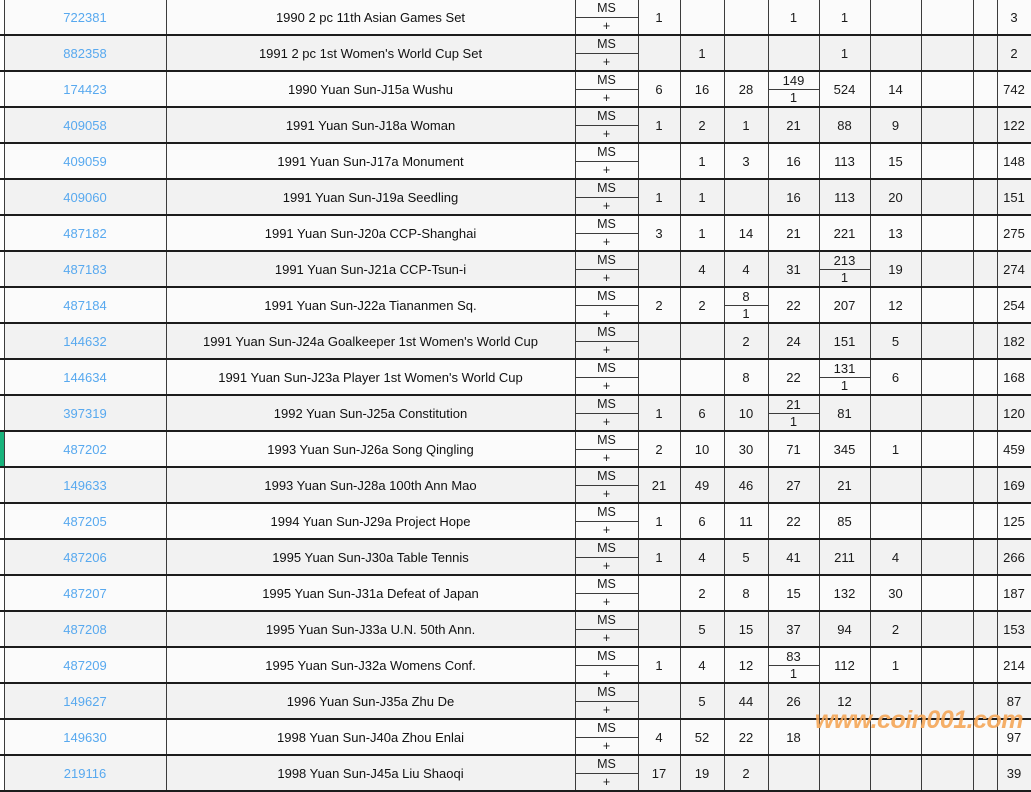  What do you see at coordinates (794, 125) in the screenshot?
I see `population-cell: 21` at bounding box center [794, 125].